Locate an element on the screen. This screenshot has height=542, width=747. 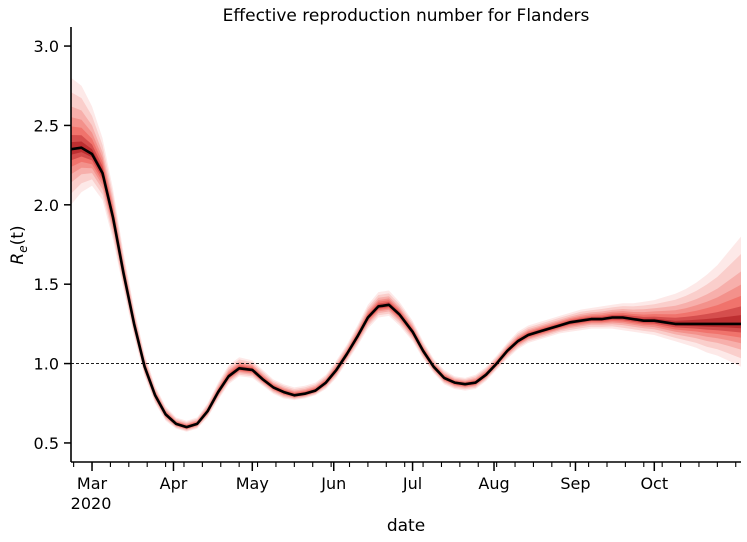
x-tick-label: Oct is located at coordinates (654, 483).